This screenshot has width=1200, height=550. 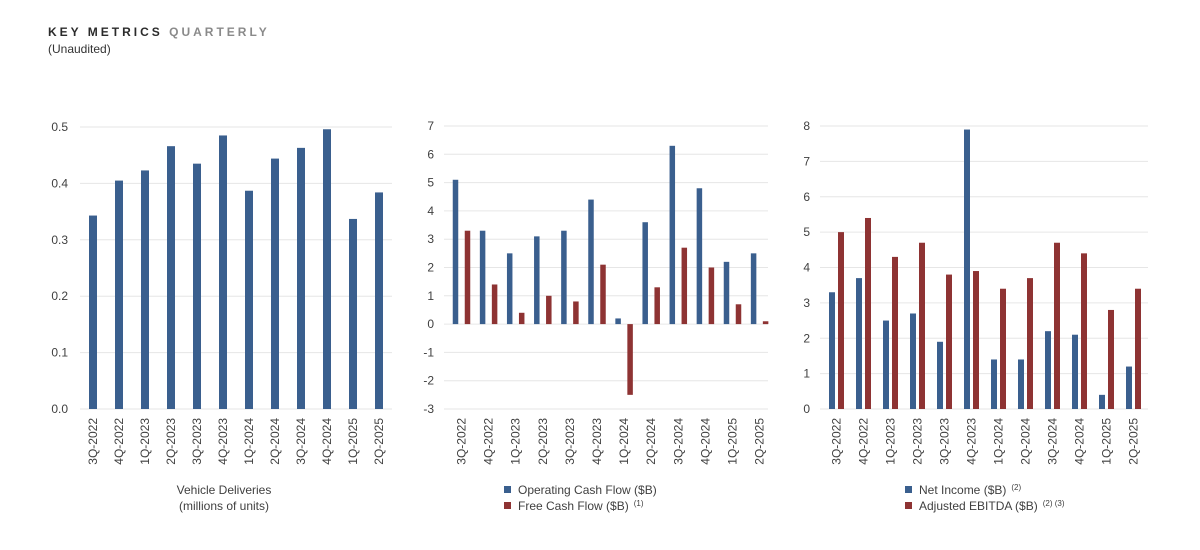 I want to click on legend-footnote-marker: (1), so click(x=639, y=503).